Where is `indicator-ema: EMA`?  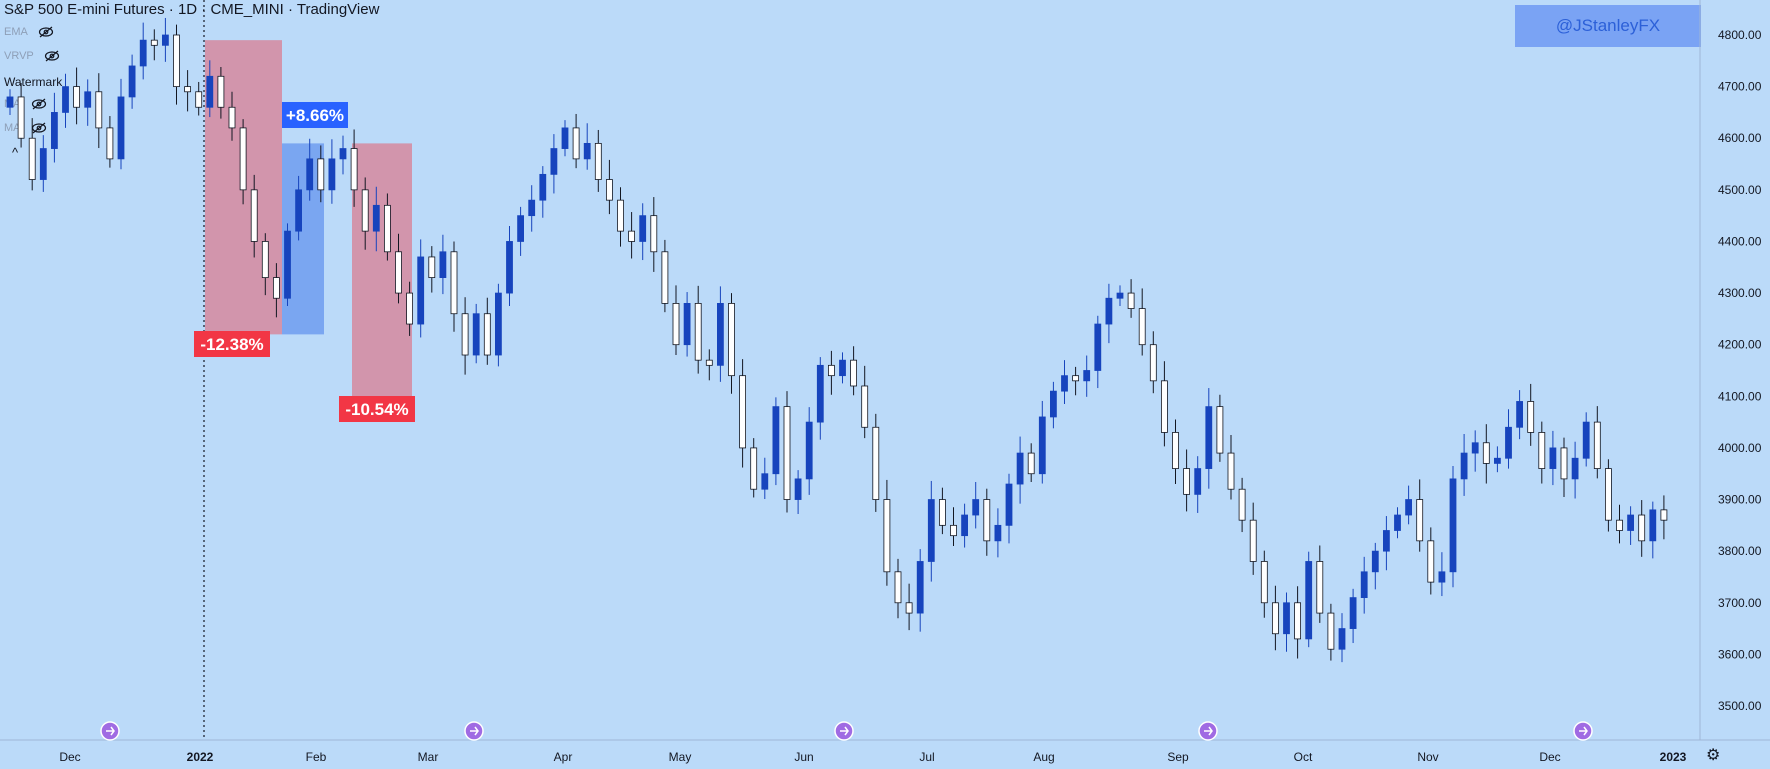
indicator-ema: EMA is located at coordinates (29, 32).